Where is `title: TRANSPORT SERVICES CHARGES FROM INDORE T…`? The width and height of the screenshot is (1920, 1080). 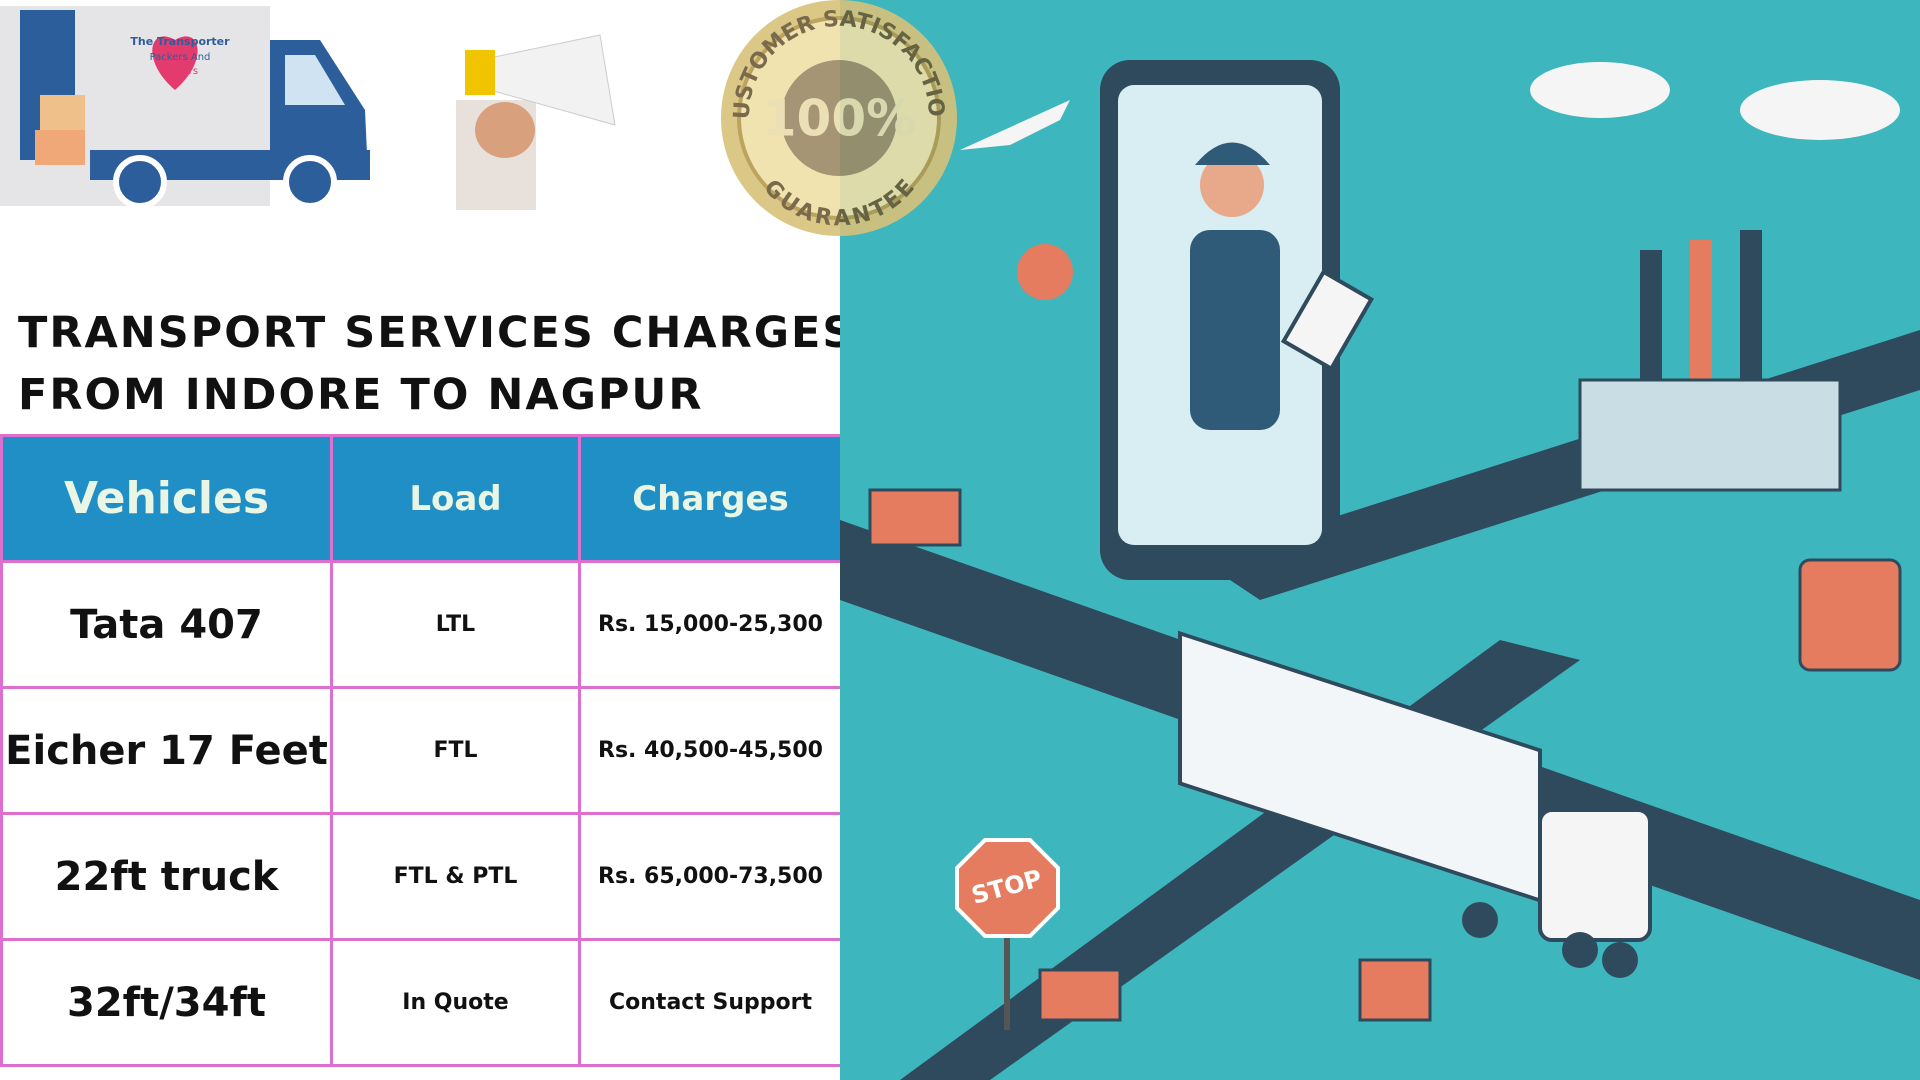
title: TRANSPORT SERVICES CHARGES FROM INDORE T… is located at coordinates (436, 364).